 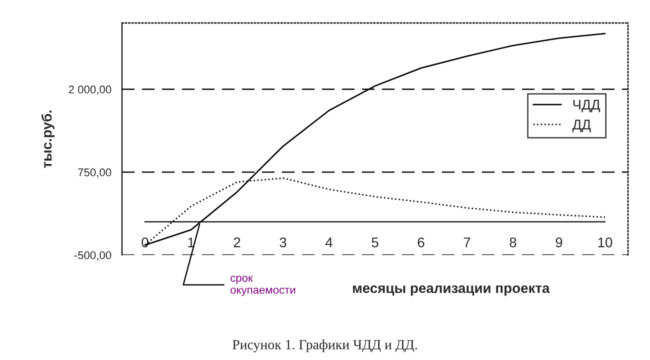 What do you see at coordinates (451, 290) in the screenshot?
I see `x-axis-title: месяцы реализации проекта` at bounding box center [451, 290].